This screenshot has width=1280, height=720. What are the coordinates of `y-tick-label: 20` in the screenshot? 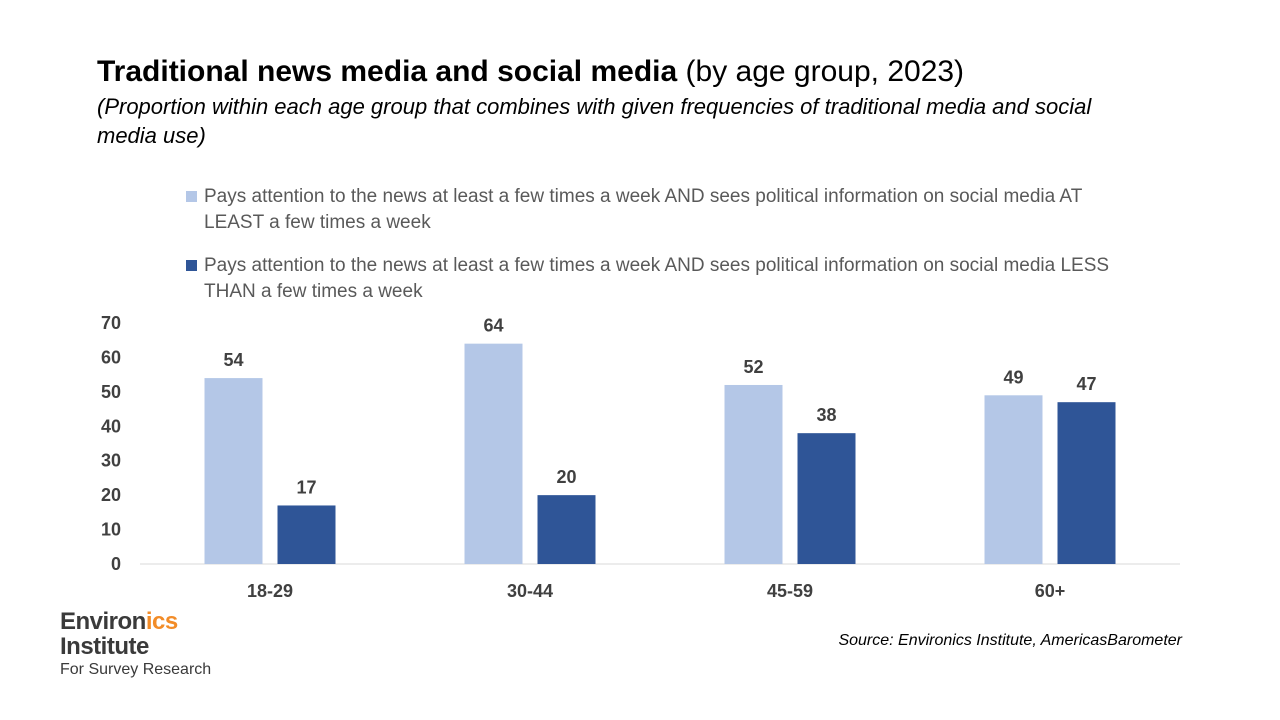 It's located at (111, 495).